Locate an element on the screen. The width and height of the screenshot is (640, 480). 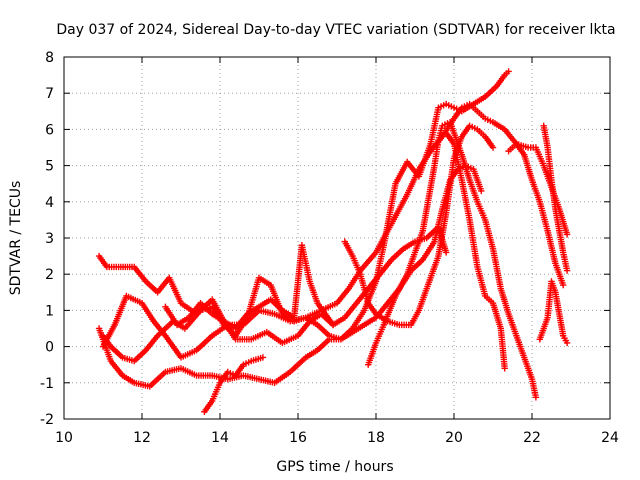
series-track-e is located at coordinates (249, 287).